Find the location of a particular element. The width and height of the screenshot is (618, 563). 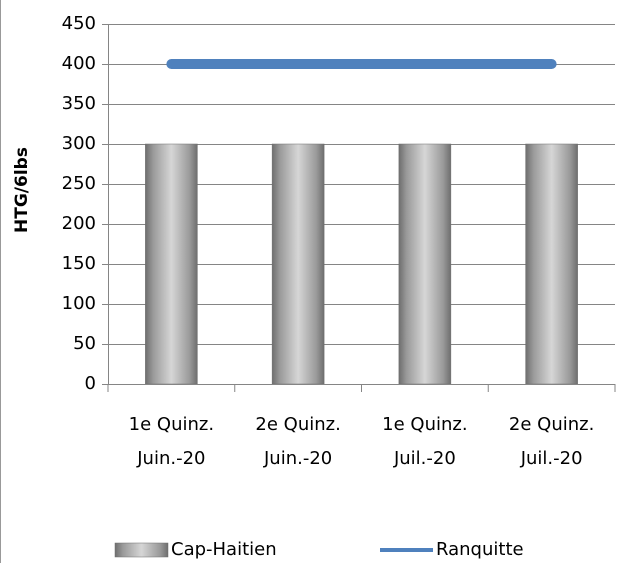

y-tick-label: 200 is located at coordinates (79, 223).